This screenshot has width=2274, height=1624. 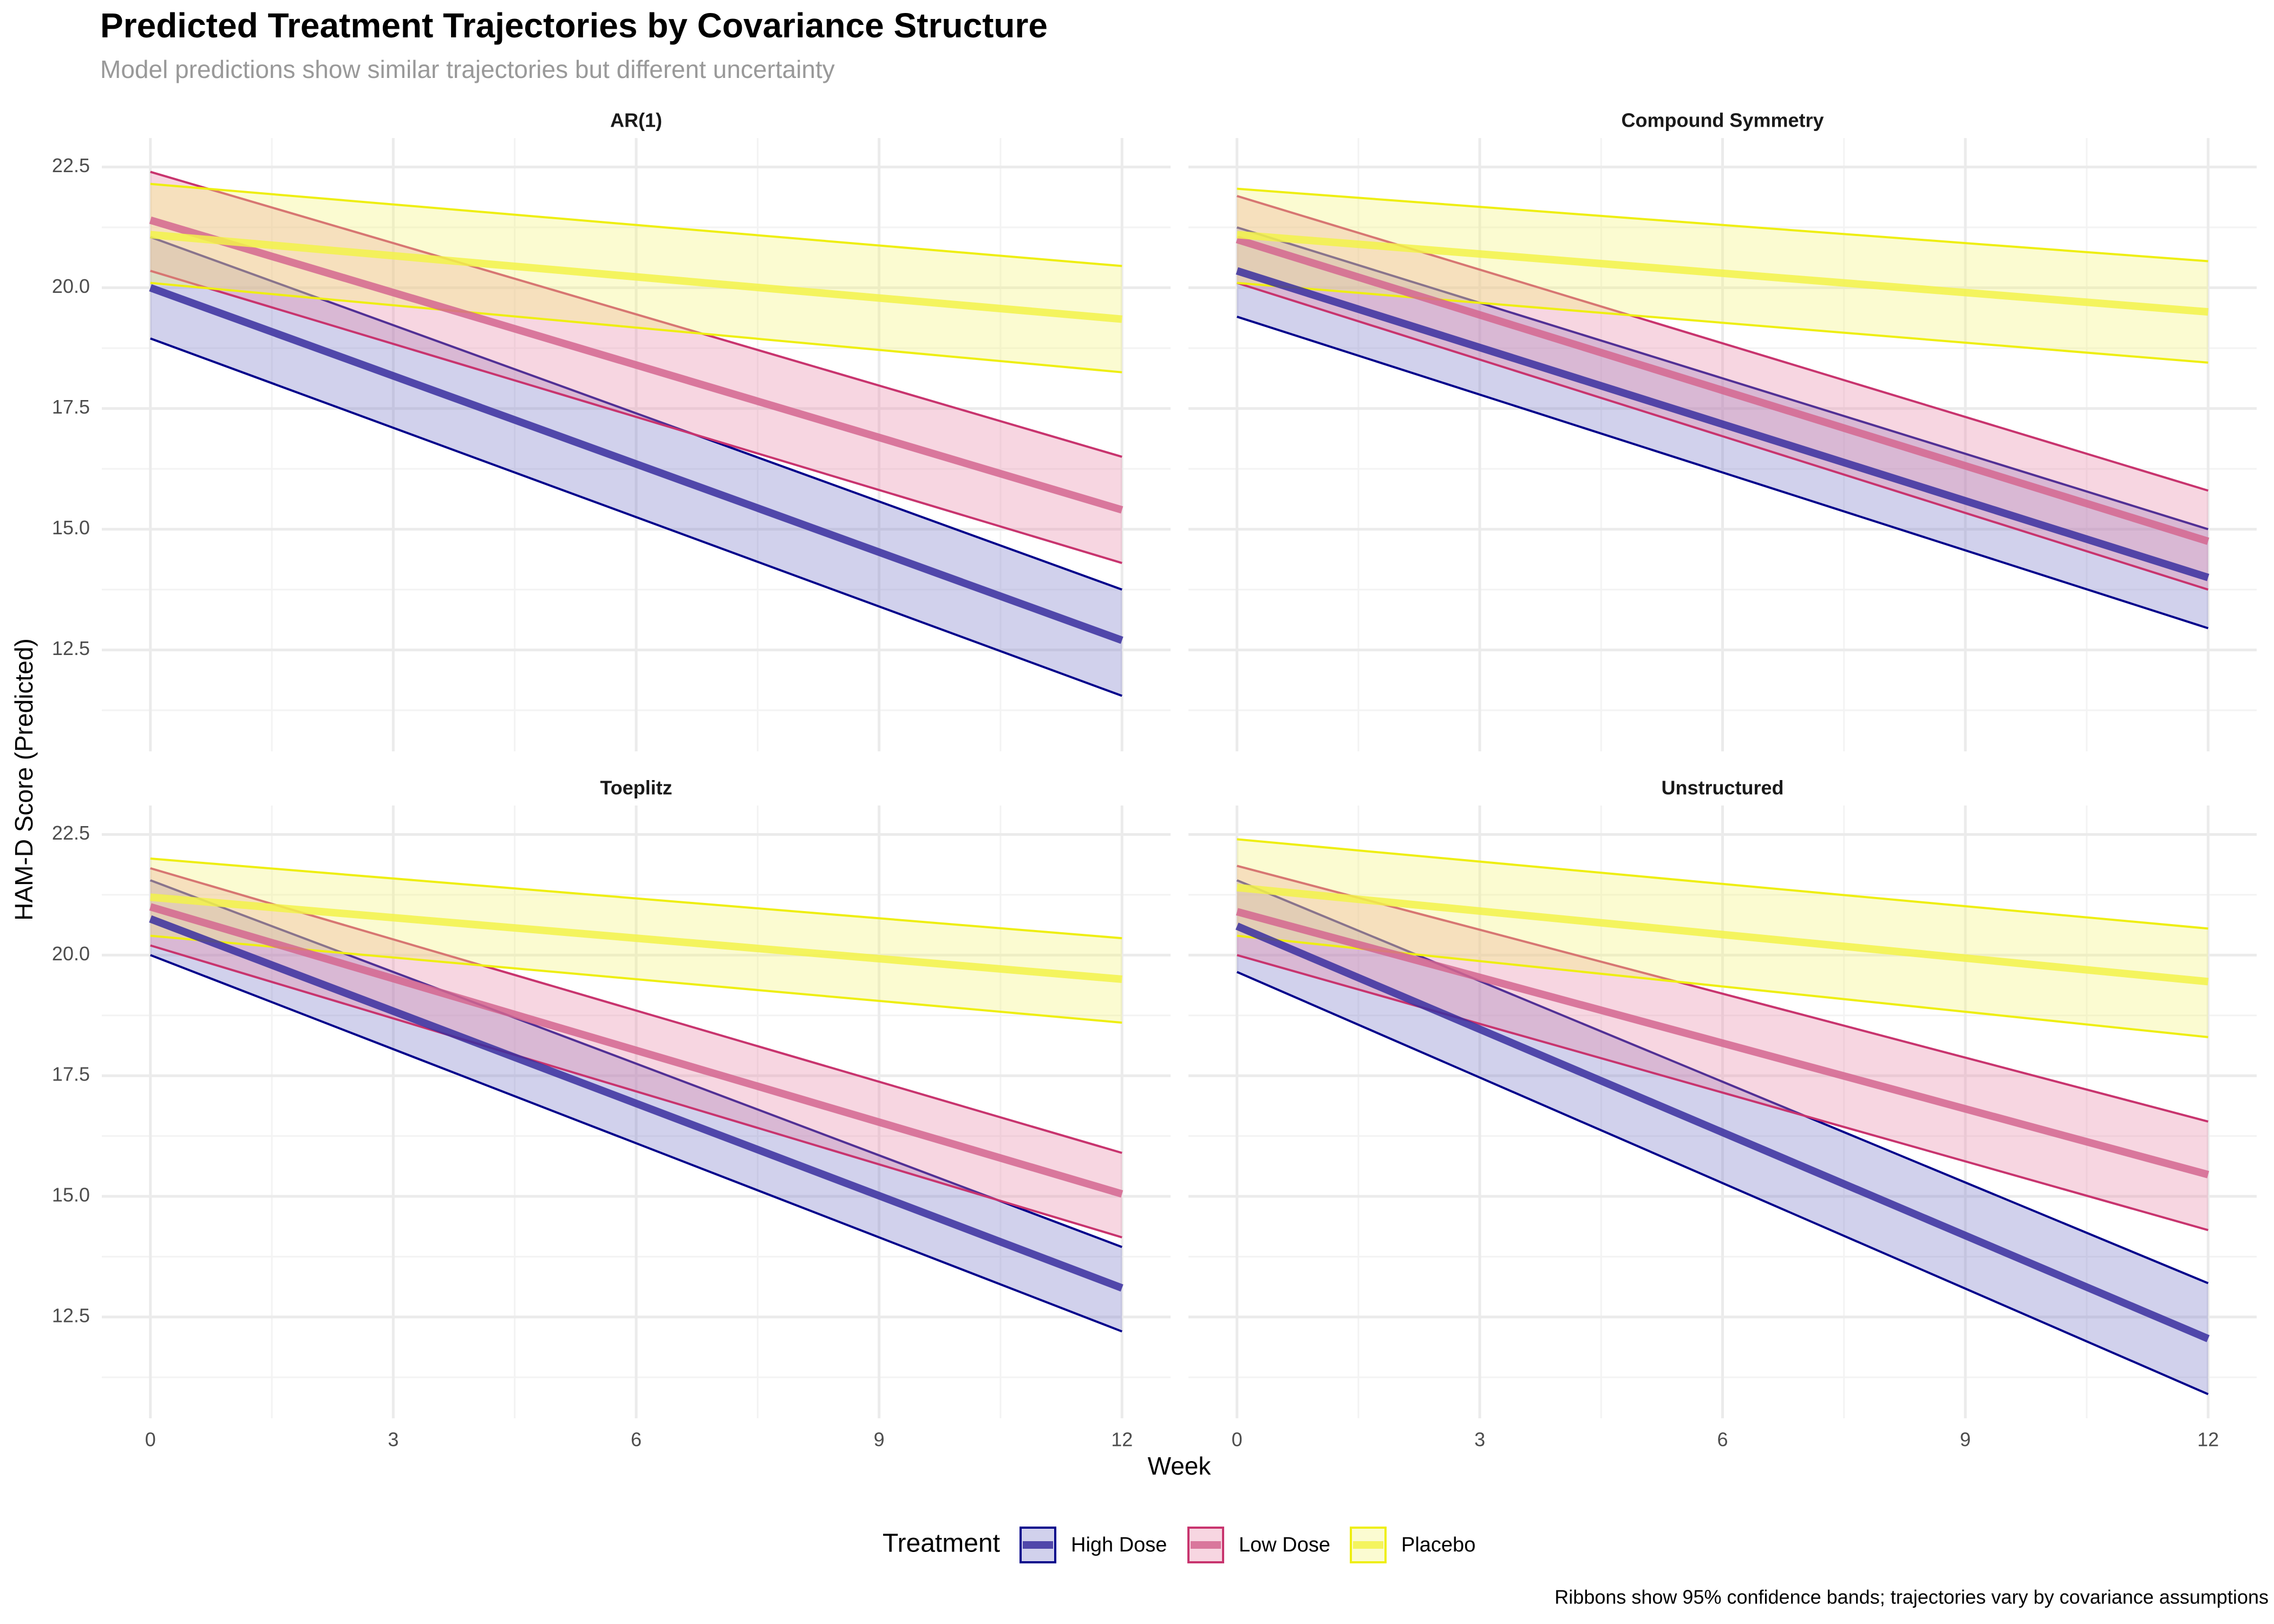 I want to click on panel-title: Unstructured, so click(x=1722, y=788).